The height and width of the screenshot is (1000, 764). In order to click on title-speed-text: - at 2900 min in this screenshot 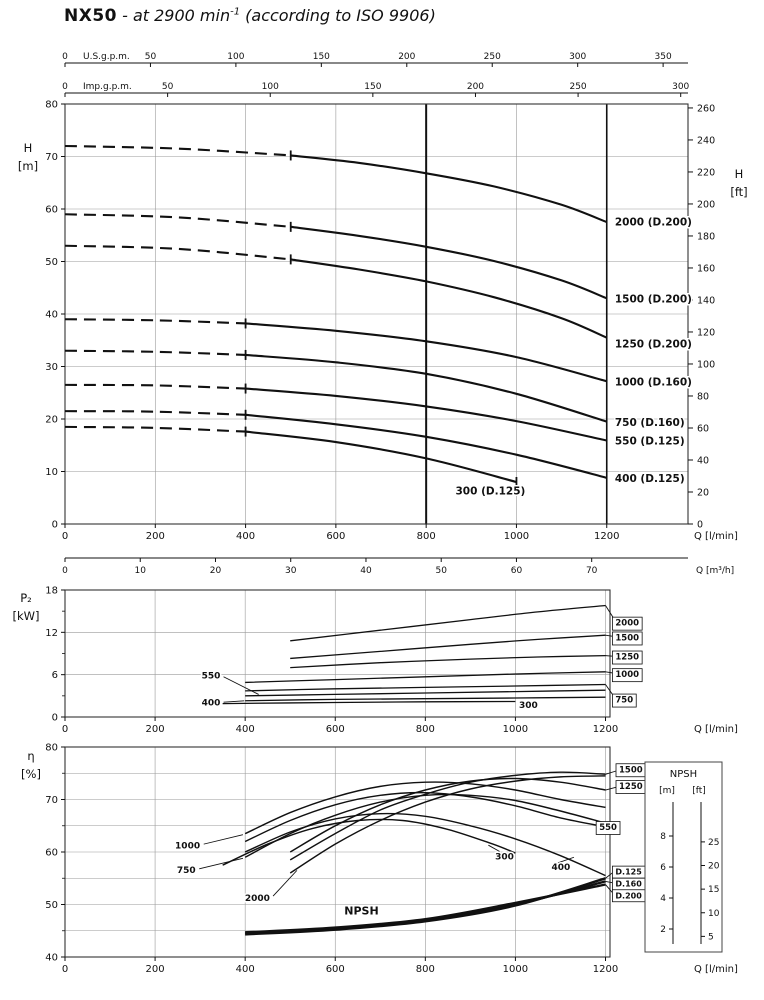, I will do `click(174, 15)`.